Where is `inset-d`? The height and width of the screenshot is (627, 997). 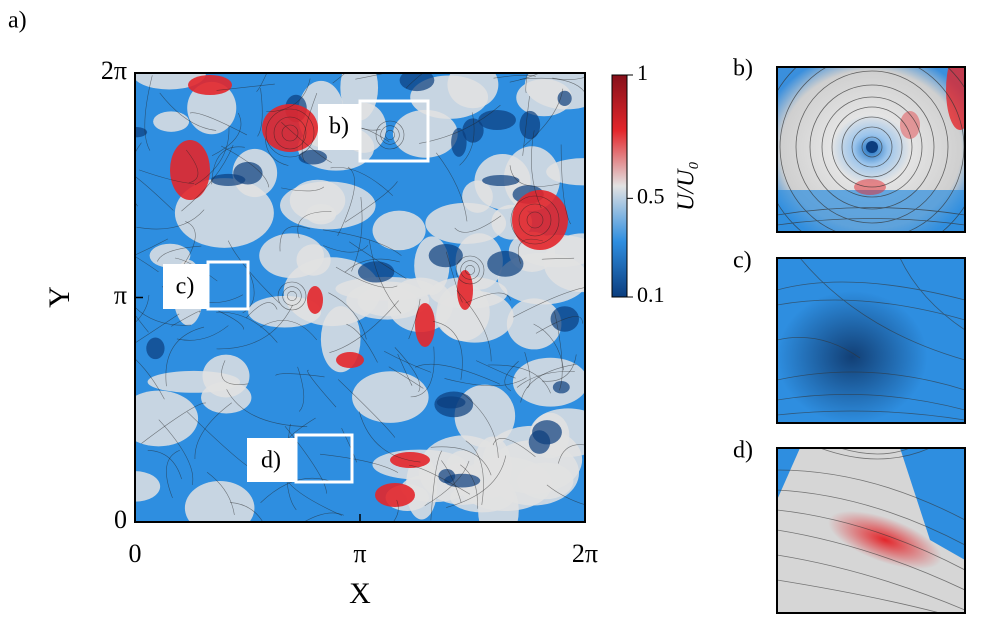
inset-d is located at coordinates (871, 530).